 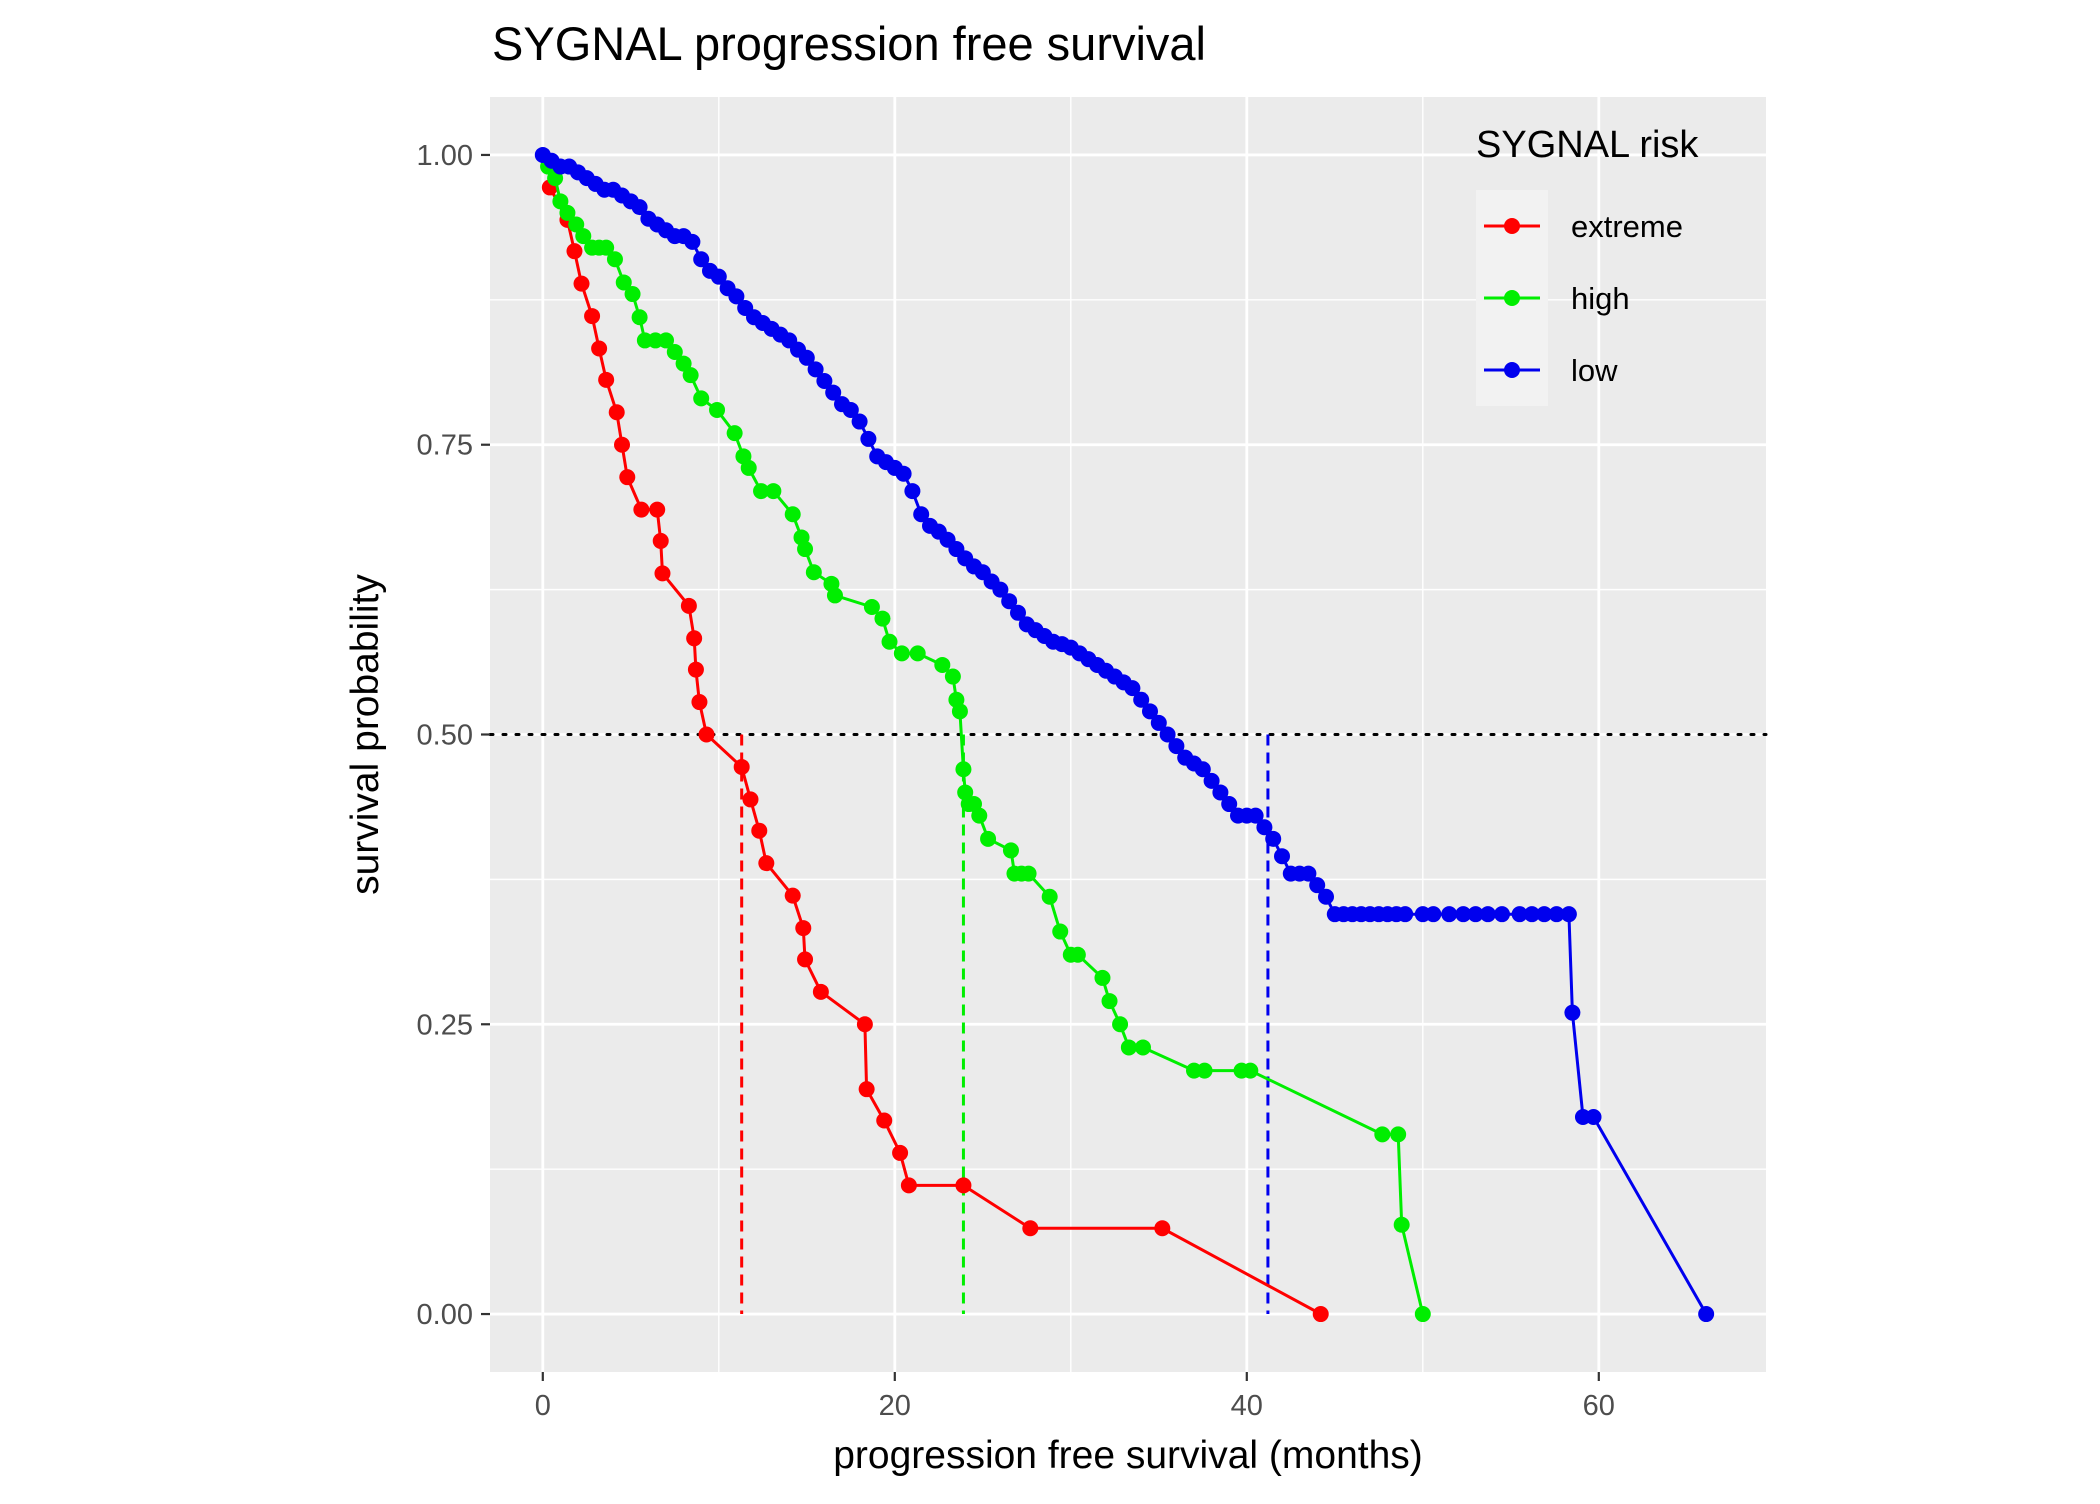 What do you see at coordinates (1587, 145) in the screenshot?
I see `legend-title: SYGNAL risk` at bounding box center [1587, 145].